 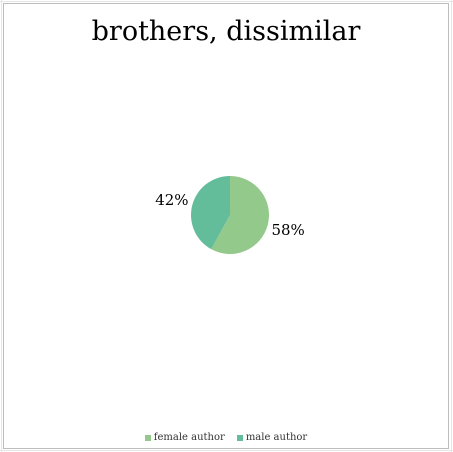 I want to click on data-label-female-author: 58%, so click(x=287, y=230).